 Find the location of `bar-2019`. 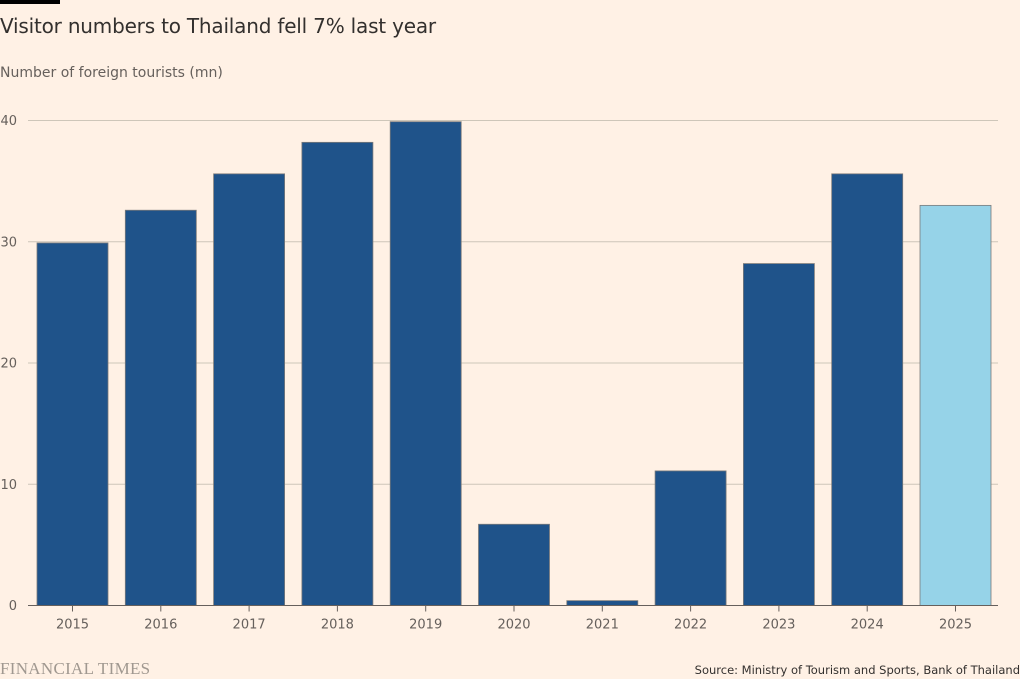

bar-2019 is located at coordinates (425, 363).